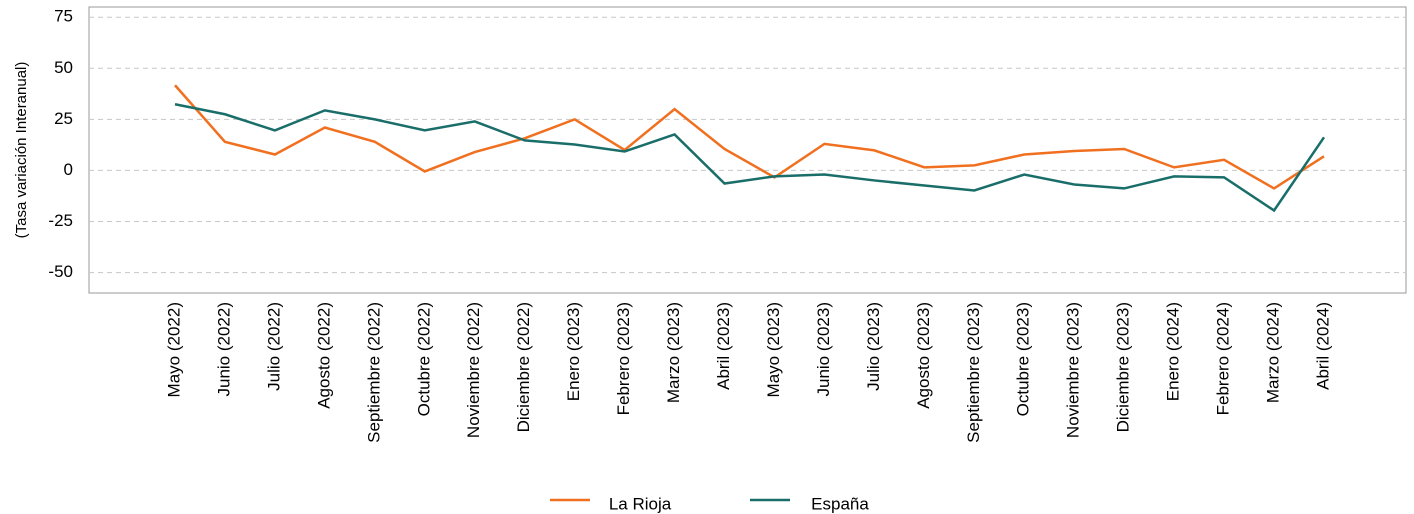 This screenshot has height=514, width=1414. Describe the element at coordinates (173, 349) in the screenshot. I see `x-tick-label: Mayo (2022)` at that location.